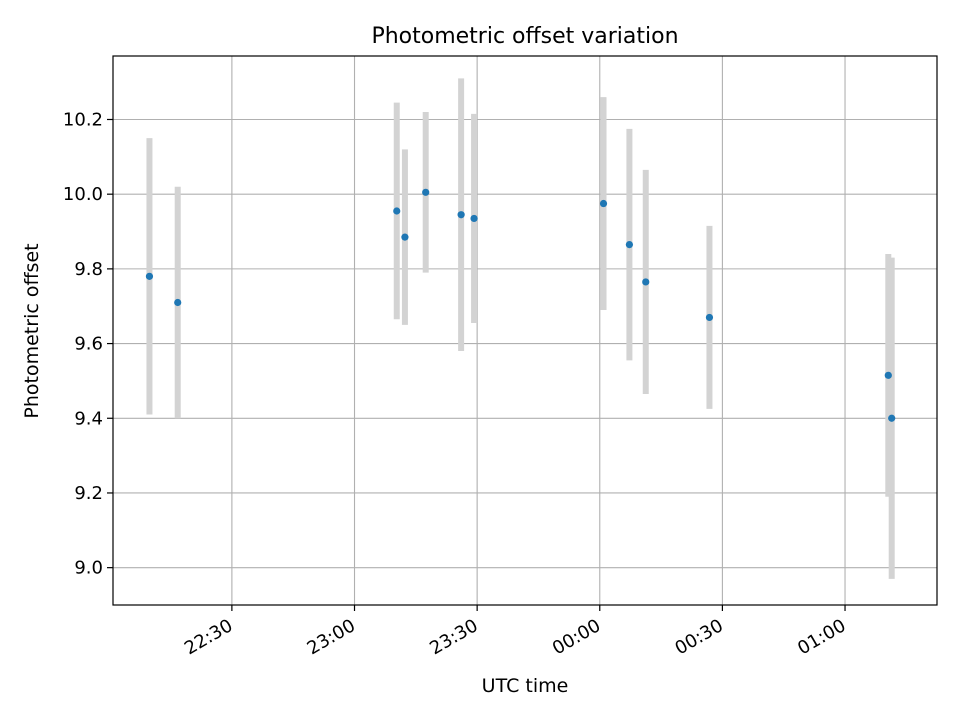 This screenshot has width=960, height=724. I want to click on y-tick-label: 9.4, so click(88, 418).